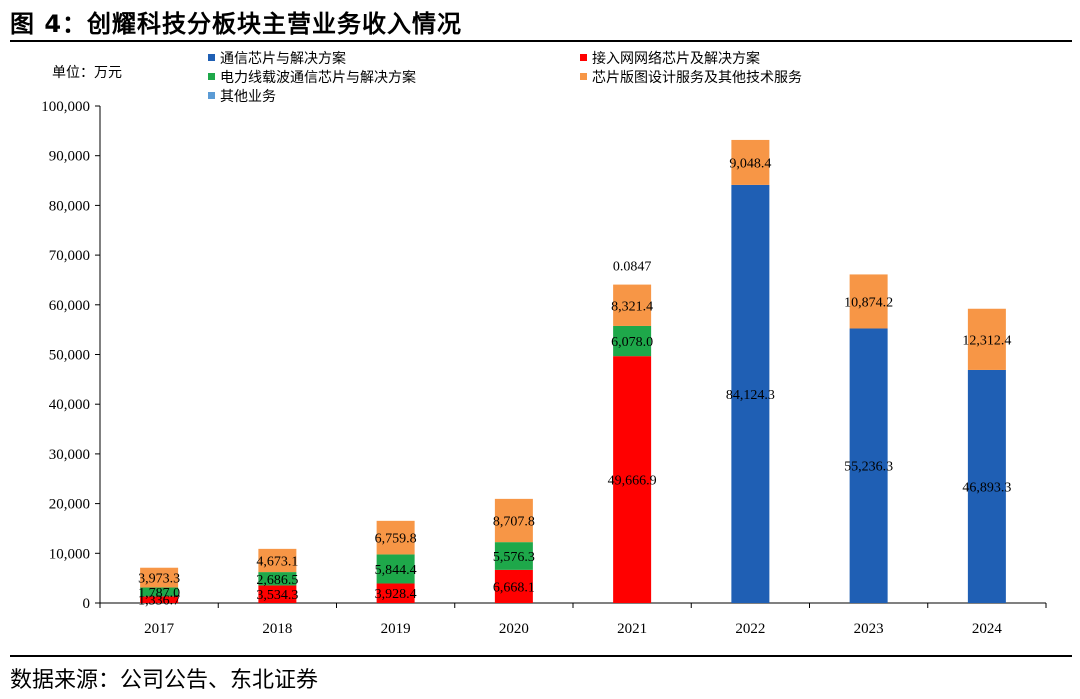 This screenshot has height=699, width=1080. What do you see at coordinates (676, 58) in the screenshot?
I see `legend-entry: 接入网网络芯片及解决方案` at bounding box center [676, 58].